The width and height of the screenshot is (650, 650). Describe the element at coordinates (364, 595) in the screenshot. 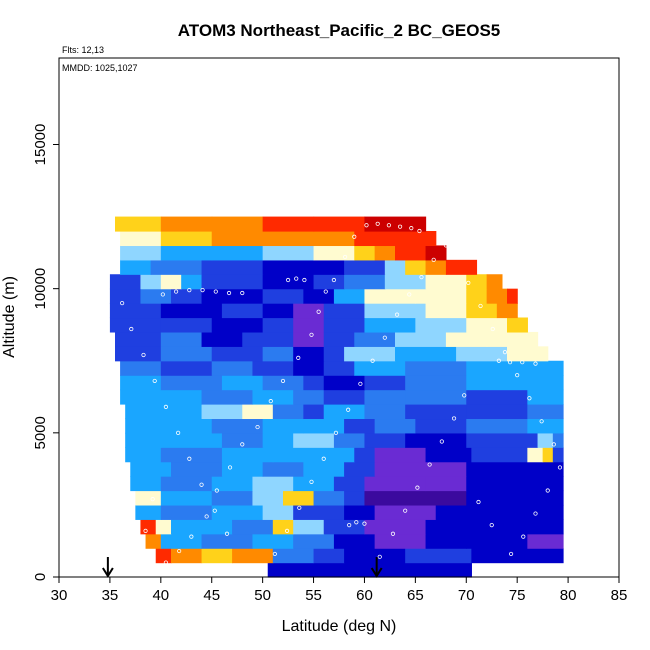

I see `x-tick-label: 60` at that location.